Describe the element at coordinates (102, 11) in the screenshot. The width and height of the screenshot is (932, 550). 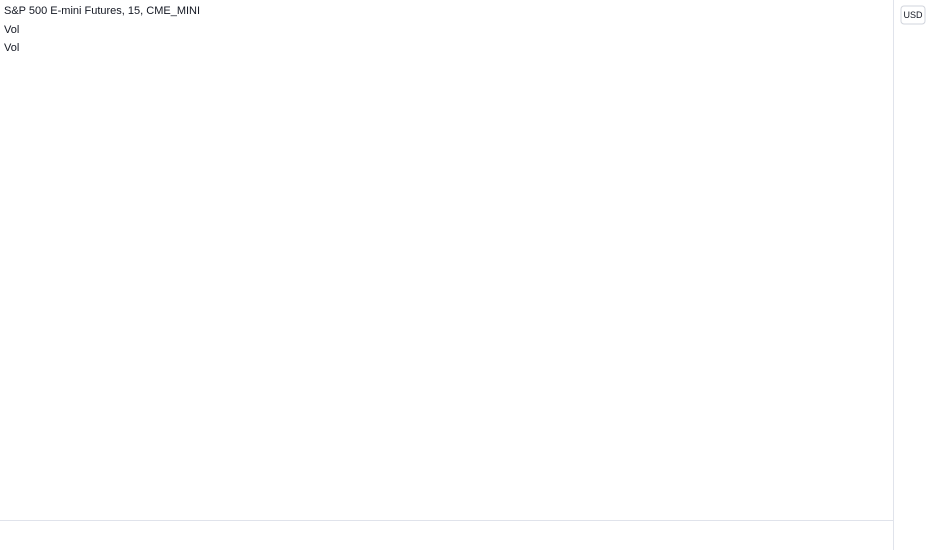
I see `chart-title: S&P 500 E-mini Futures, 15, CME_MINI` at that location.